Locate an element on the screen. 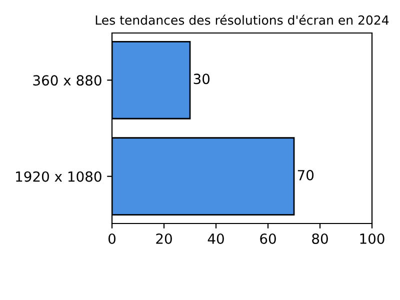 The image size is (400, 300). x-tick-label: 100 is located at coordinates (372, 238).